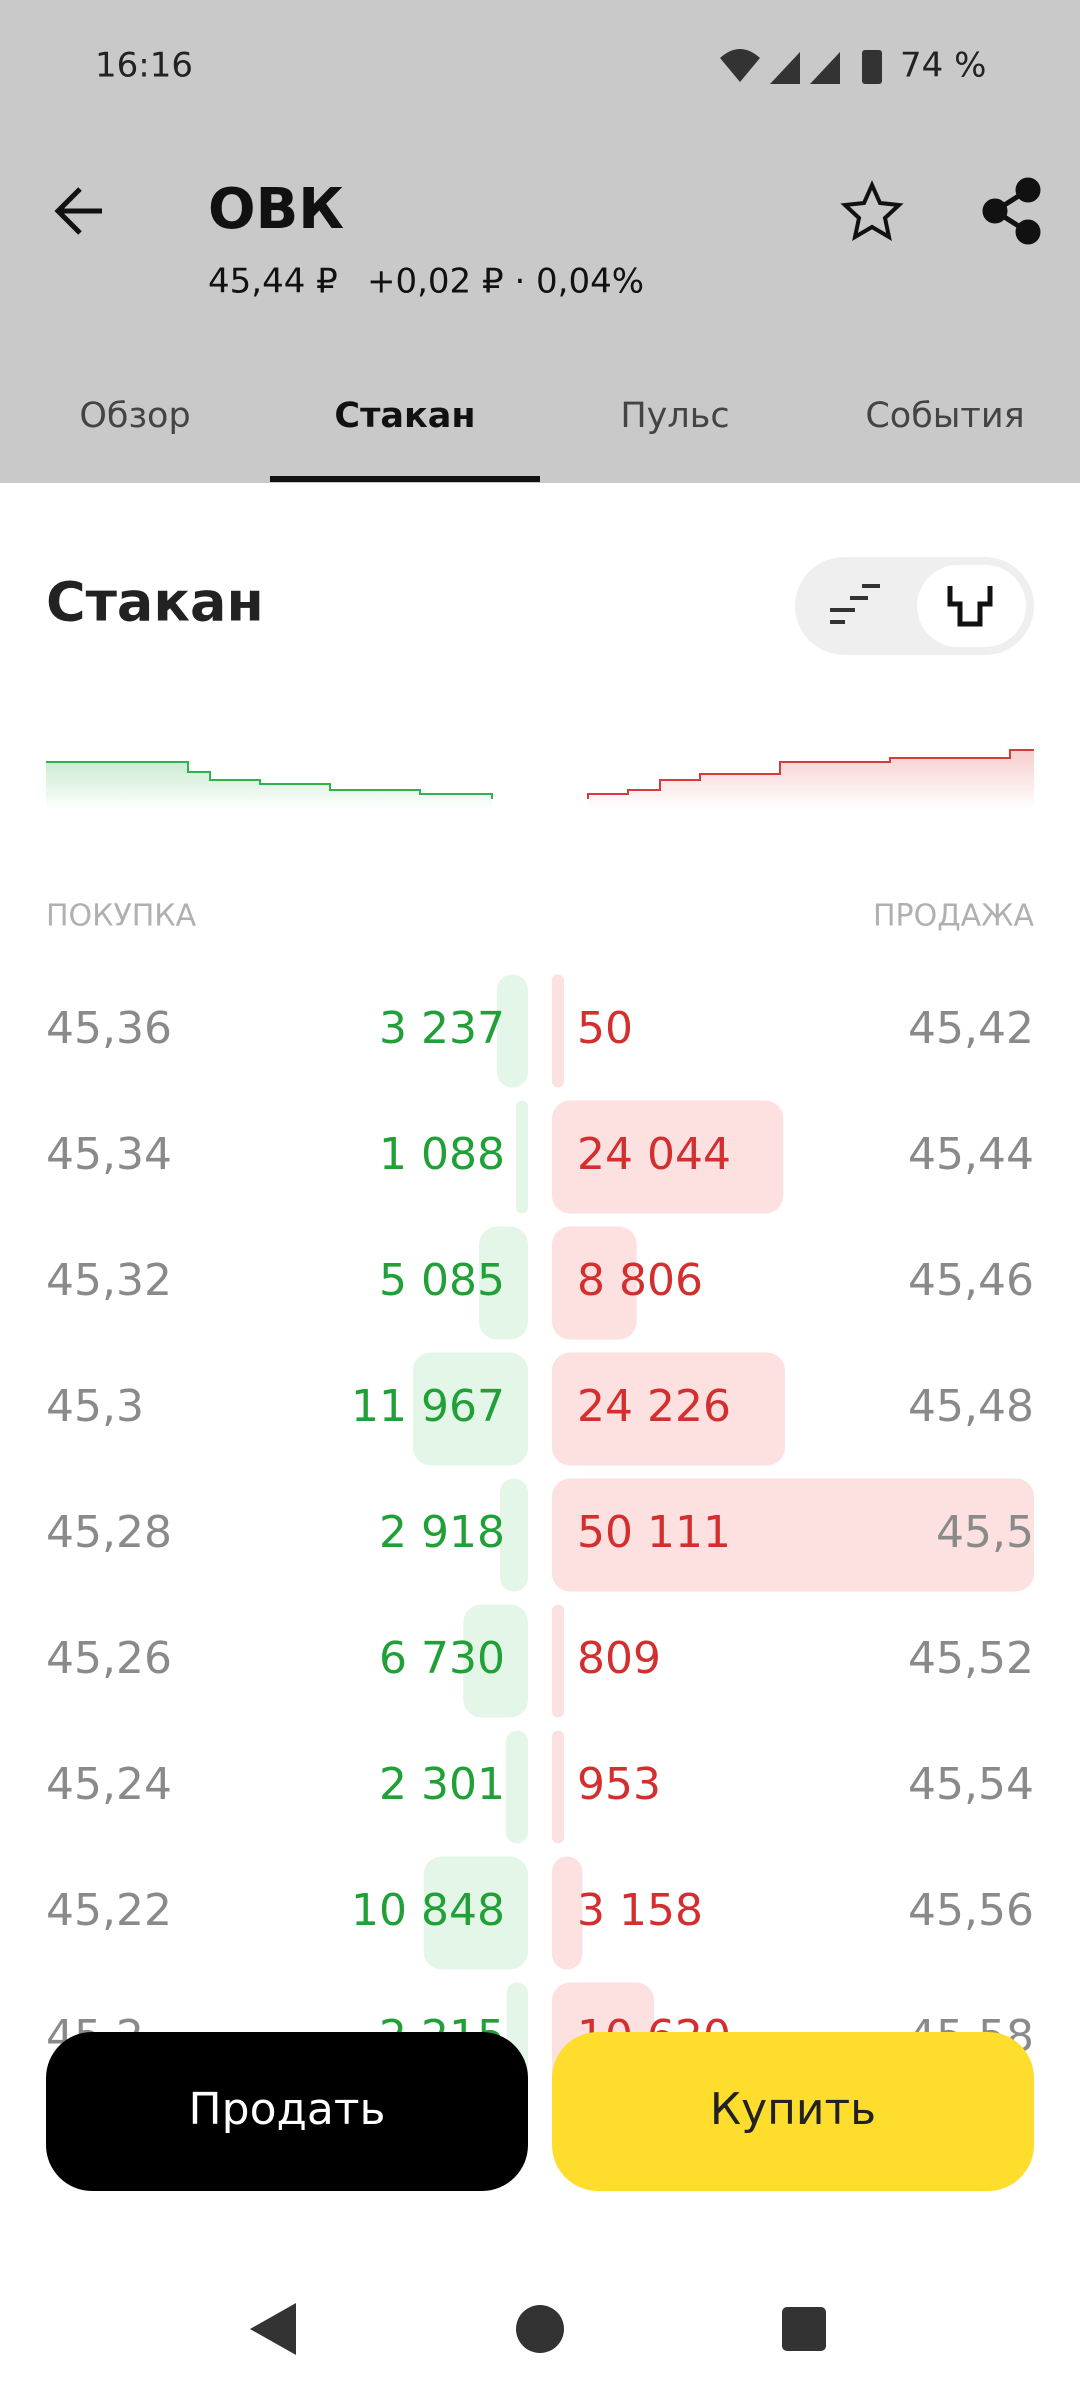 This screenshot has height=2400, width=1080. What do you see at coordinates (273, 2329) in the screenshot?
I see `nav-back` at bounding box center [273, 2329].